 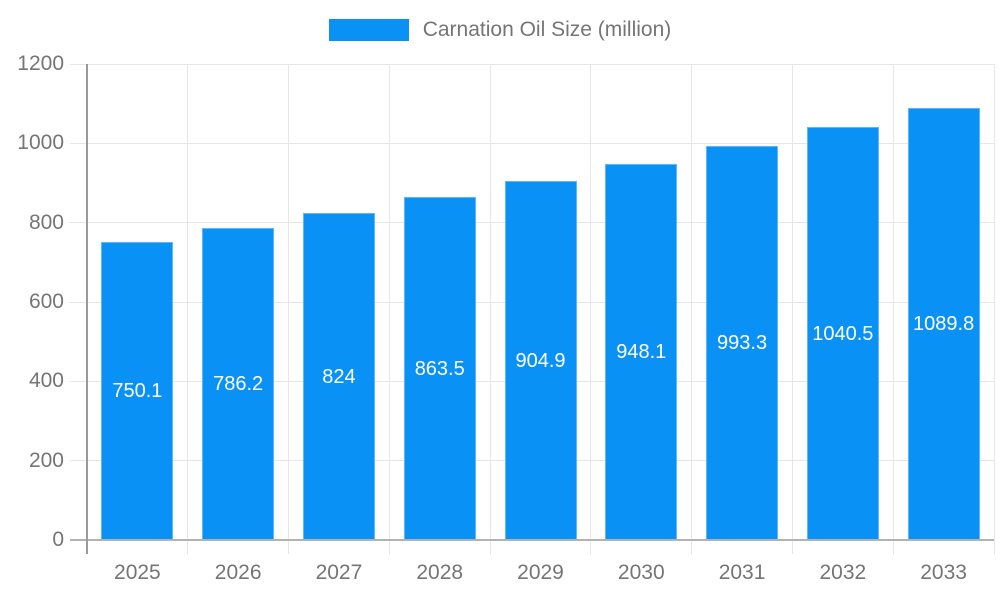 What do you see at coordinates (943, 572) in the screenshot?
I see `x-tick-label: 2033` at bounding box center [943, 572].